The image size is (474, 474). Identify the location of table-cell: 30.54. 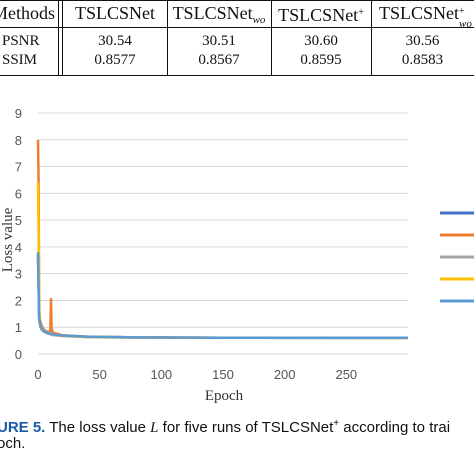
(115, 41).